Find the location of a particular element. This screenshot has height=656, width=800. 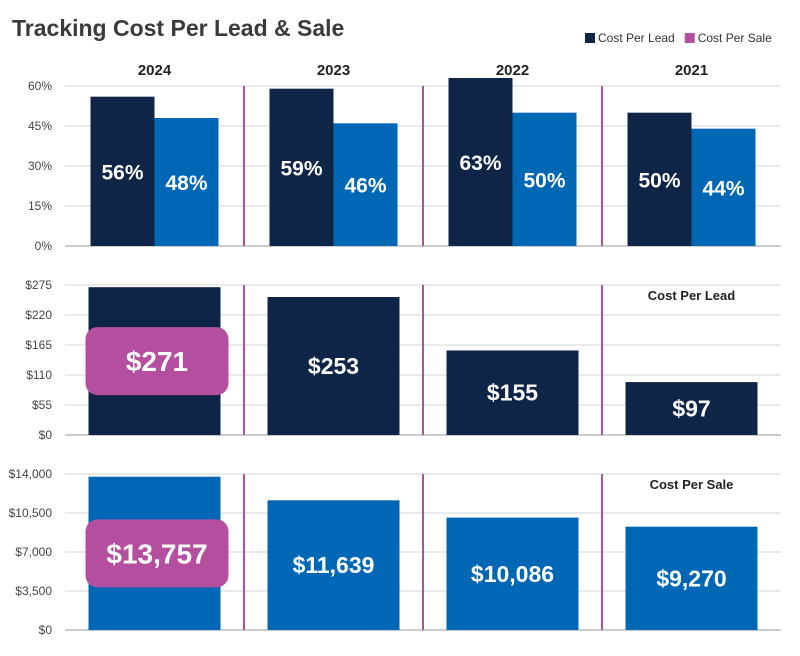

legend: Cost Per Lead Cost Per Sale is located at coordinates (678, 38).